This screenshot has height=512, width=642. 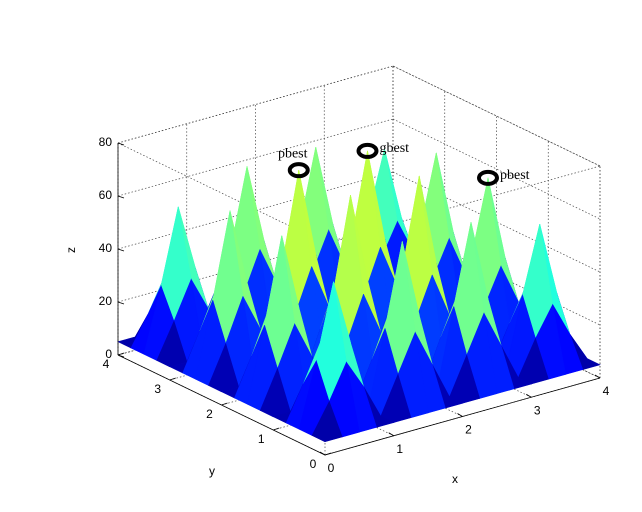 What do you see at coordinates (106, 248) in the screenshot?
I see `z-tick-label: 40` at bounding box center [106, 248].